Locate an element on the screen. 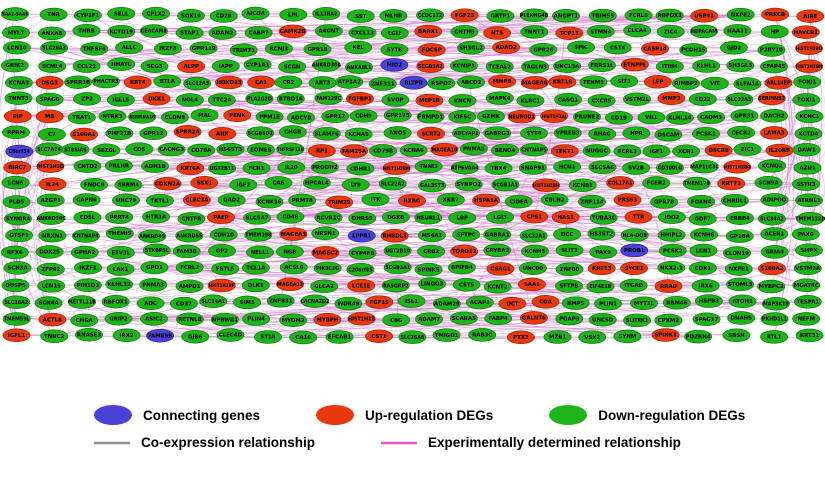  gene-node: GRIK2 is located at coordinates (14, 65).